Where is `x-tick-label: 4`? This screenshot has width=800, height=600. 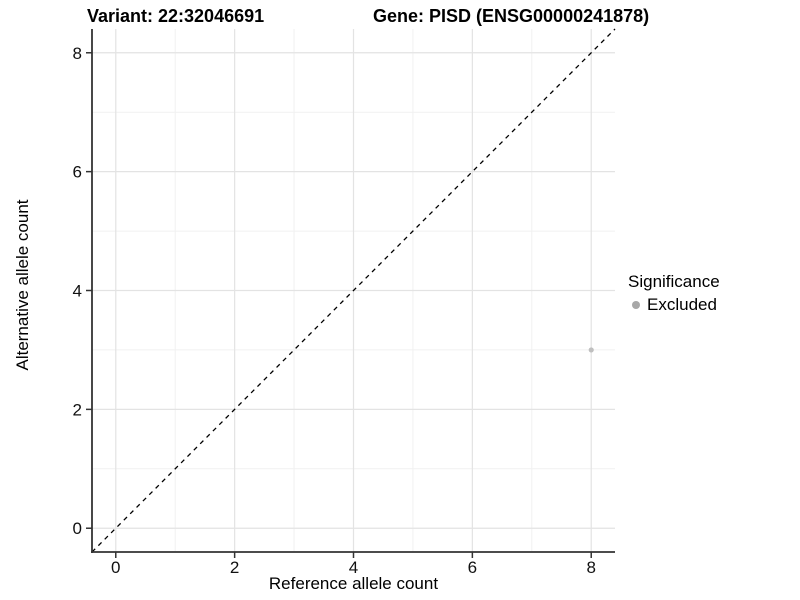
x-tick-label: 4 is located at coordinates (353, 567).